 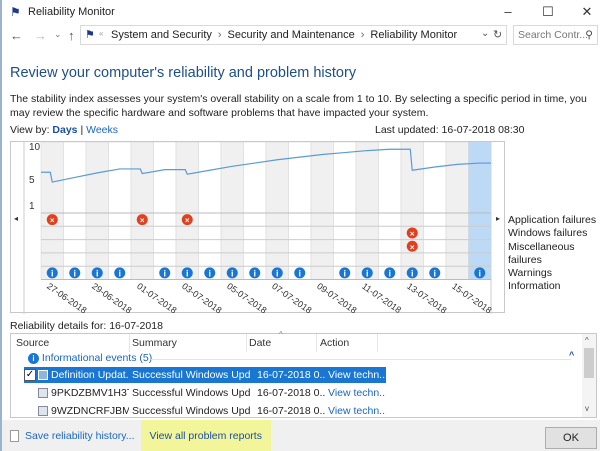 What do you see at coordinates (587, 11) in the screenshot?
I see `close-button: ✕` at bounding box center [587, 11].